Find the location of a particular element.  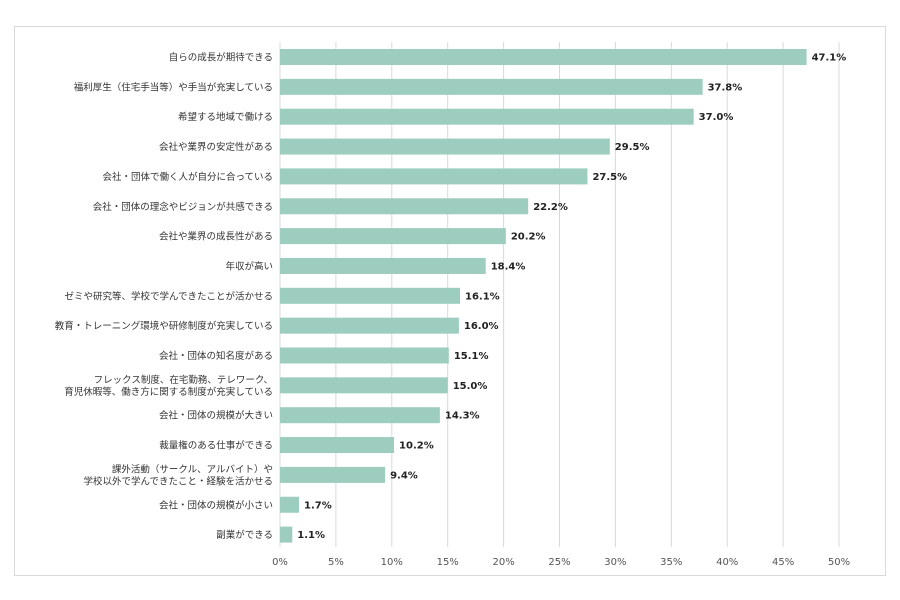

x-tick-label: 20% is located at coordinates (503, 562).